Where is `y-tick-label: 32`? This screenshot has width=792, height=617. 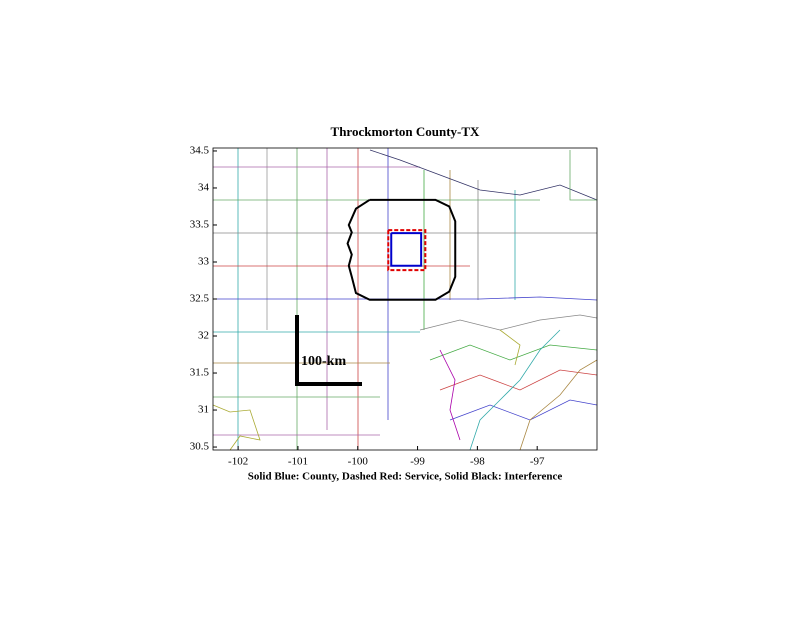
y-tick-label: 32 is located at coordinates (203, 336).